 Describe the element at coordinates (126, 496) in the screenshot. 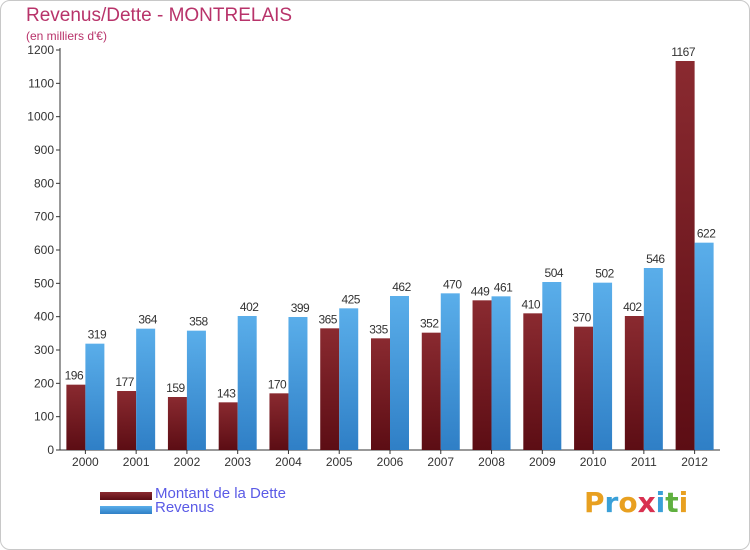

I see `legend-swatch-dette` at that location.